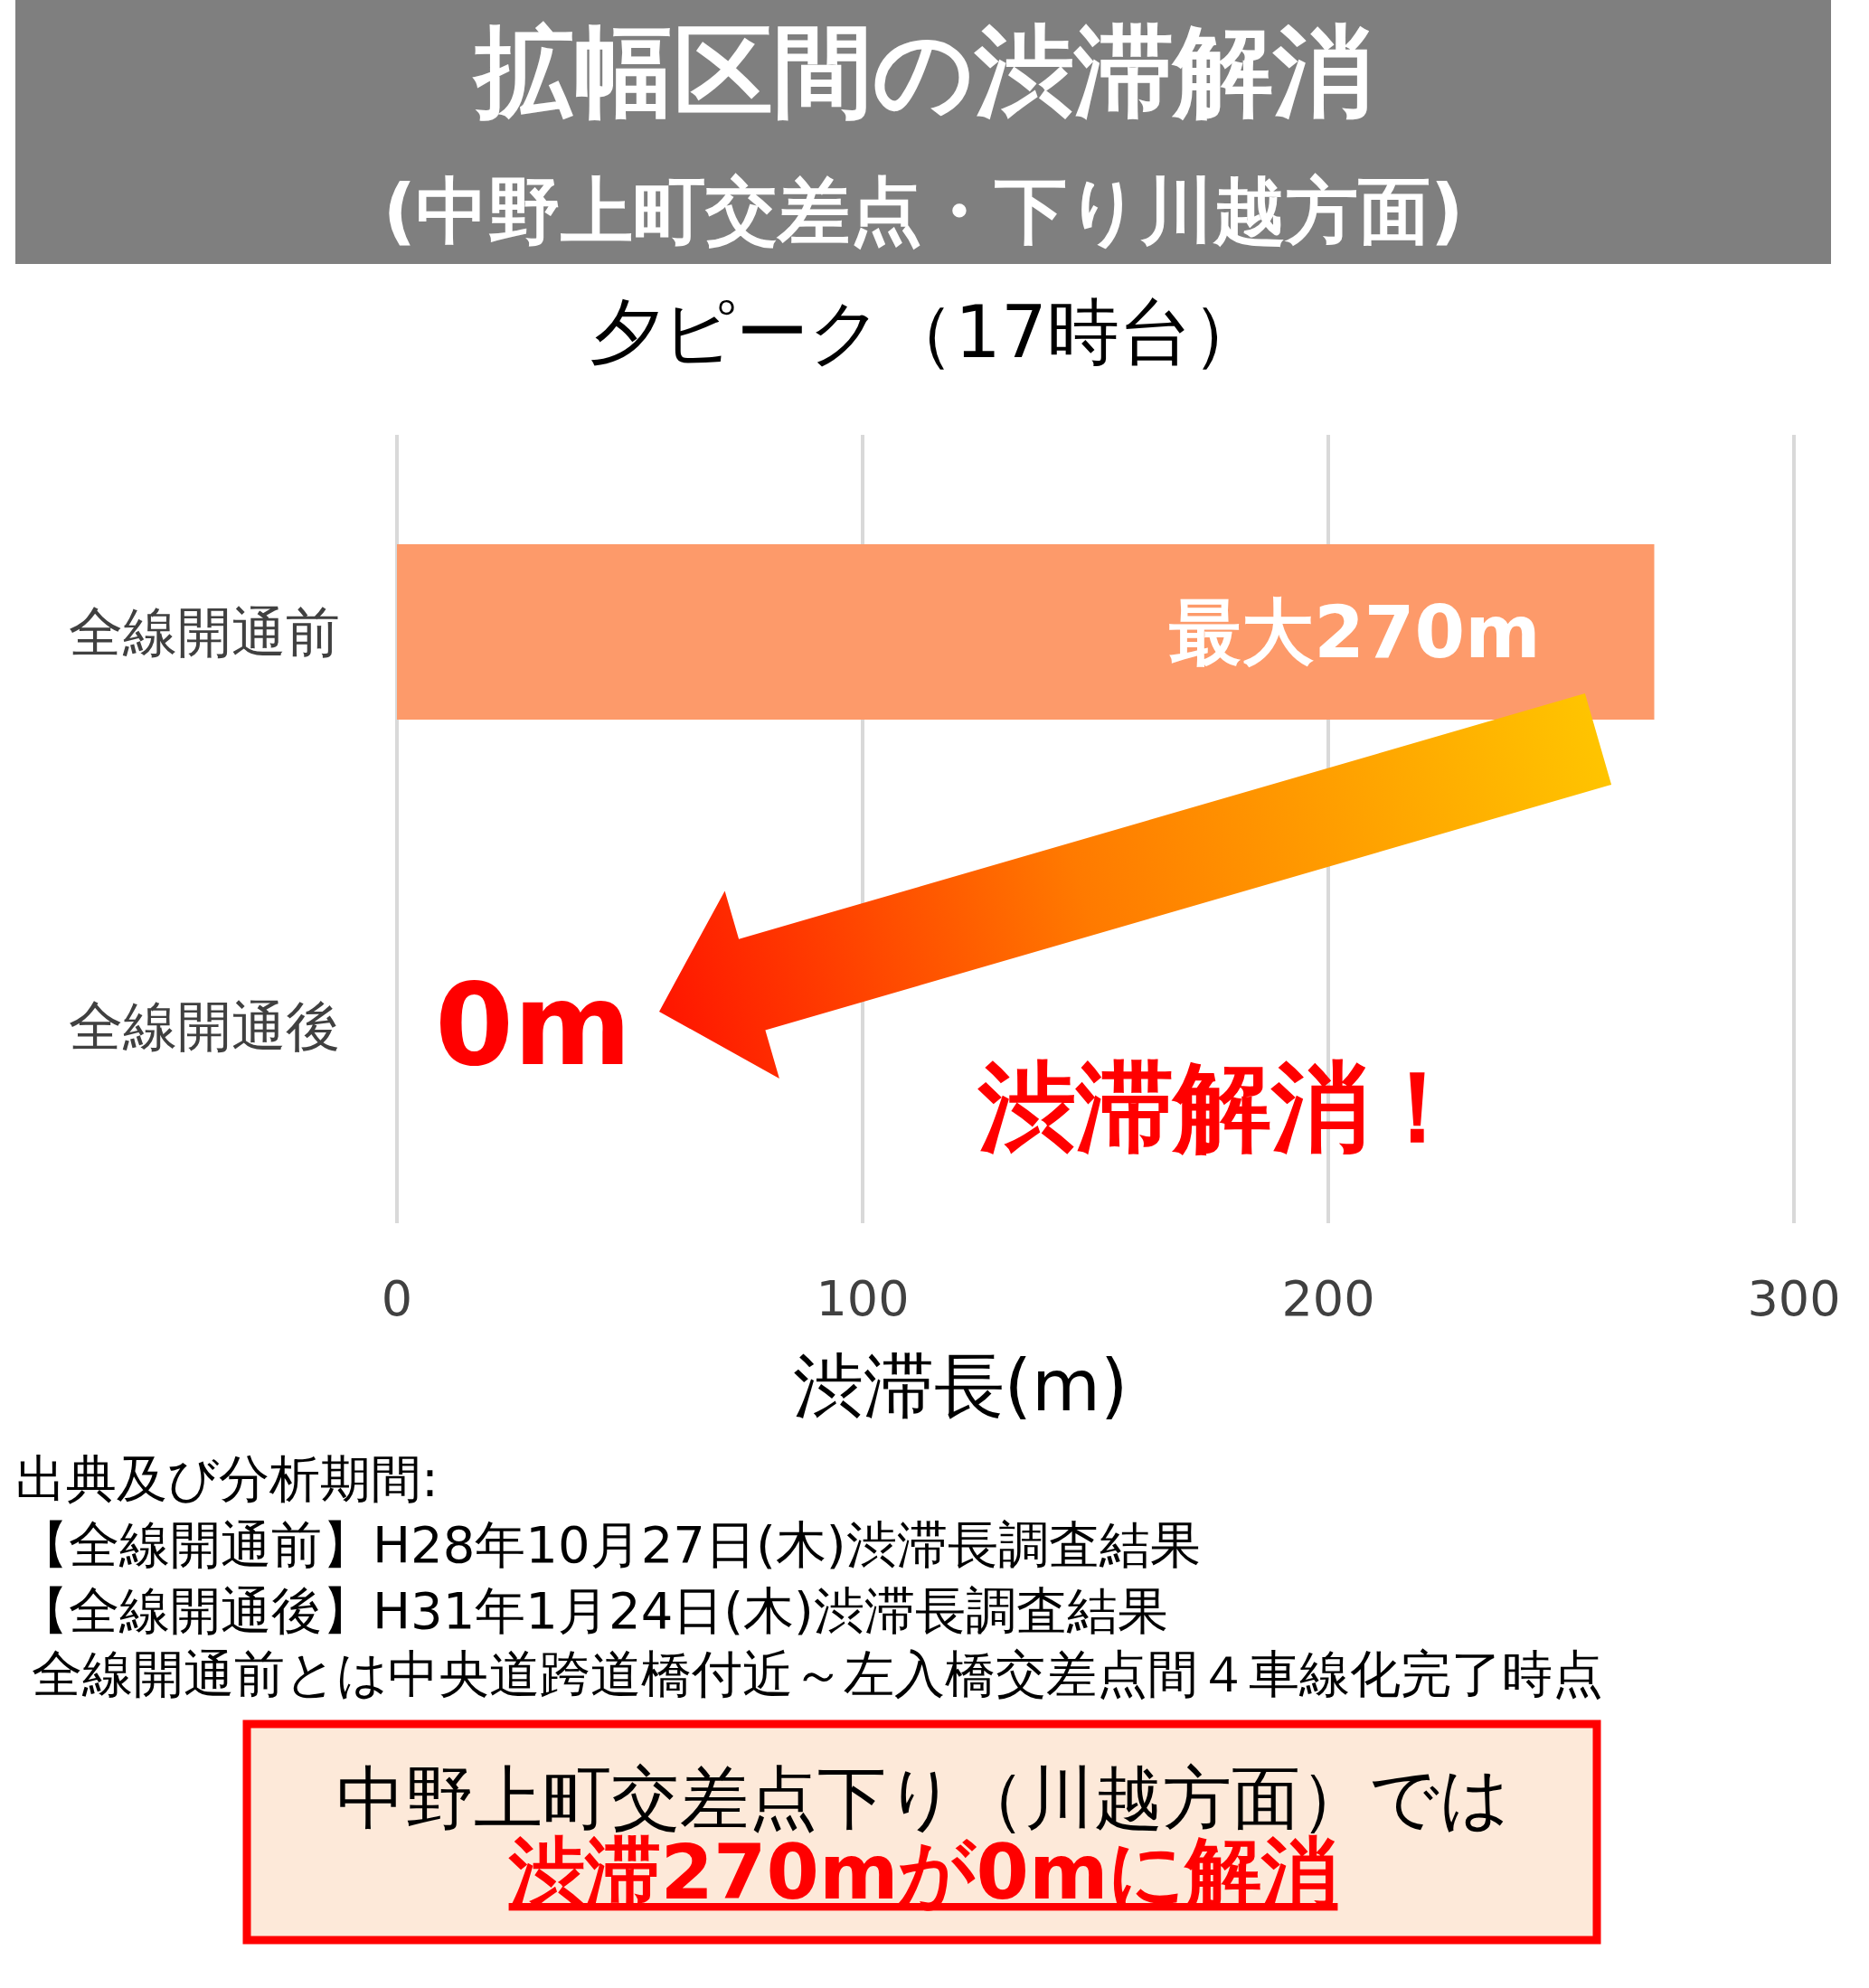  What do you see at coordinates (205, 632) in the screenshot?
I see `y-tick-label: 全線開通前` at bounding box center [205, 632].